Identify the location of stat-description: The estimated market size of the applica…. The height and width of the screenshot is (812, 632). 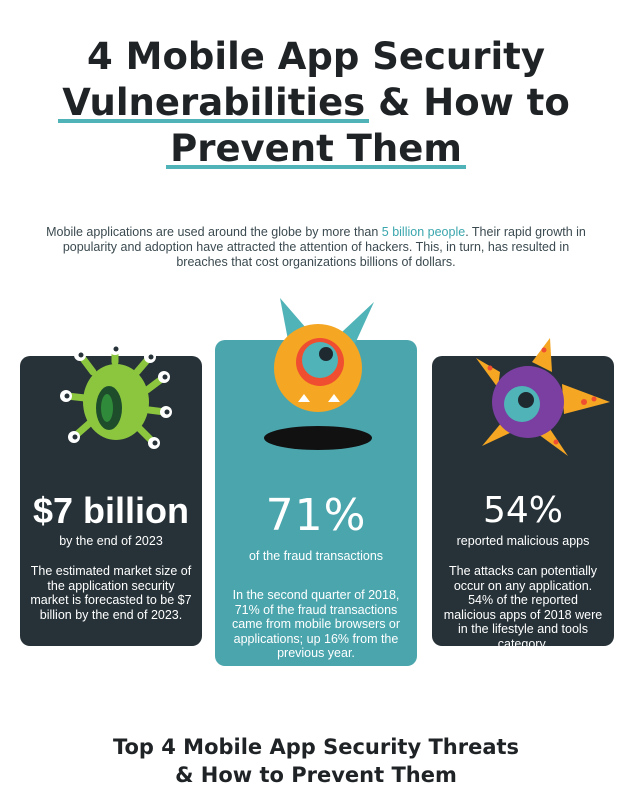
(111, 593).